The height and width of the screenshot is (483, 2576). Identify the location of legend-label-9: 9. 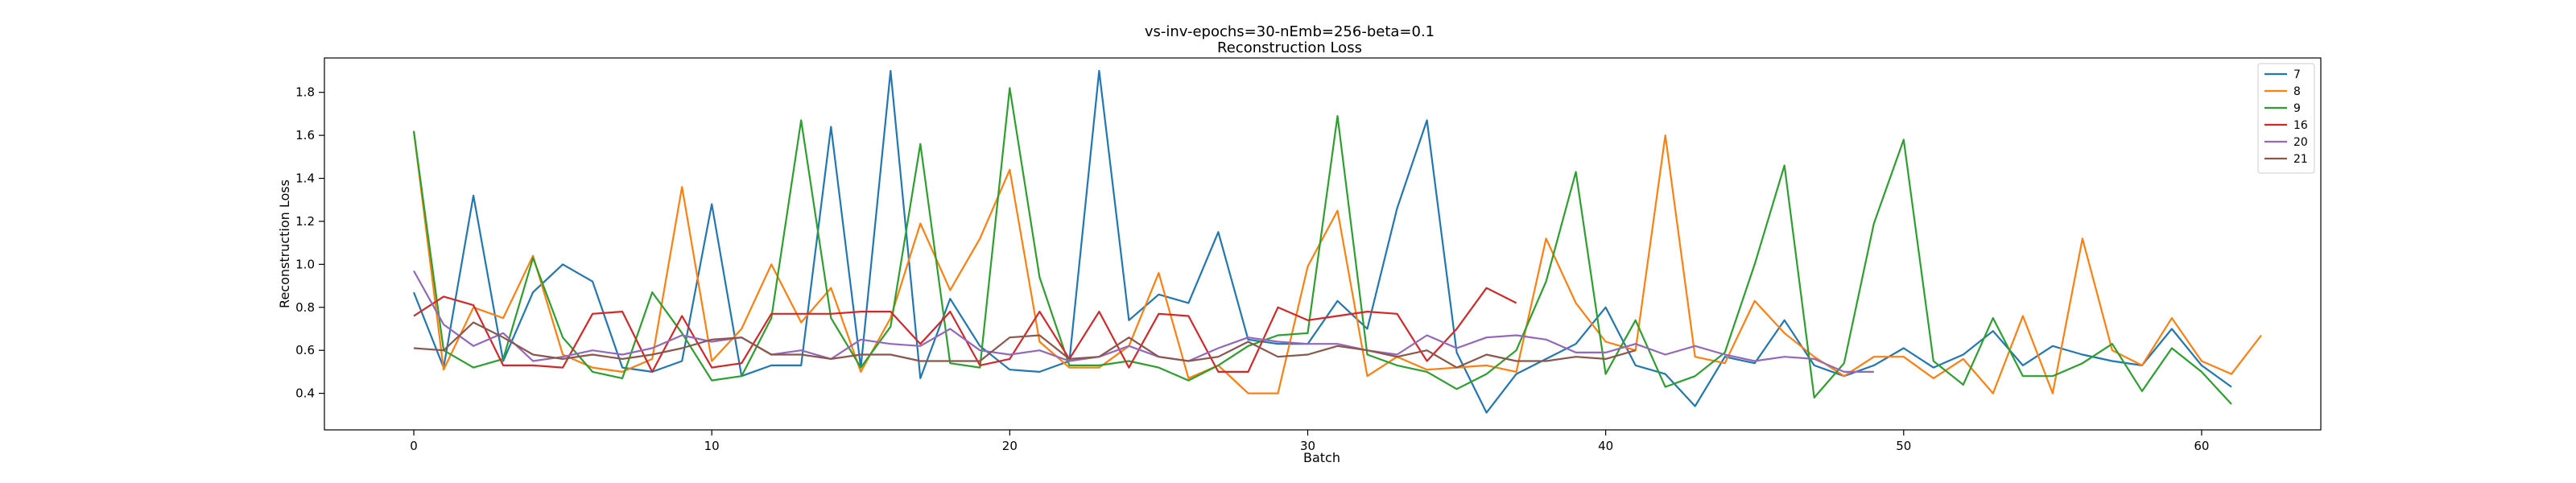
(2297, 108).